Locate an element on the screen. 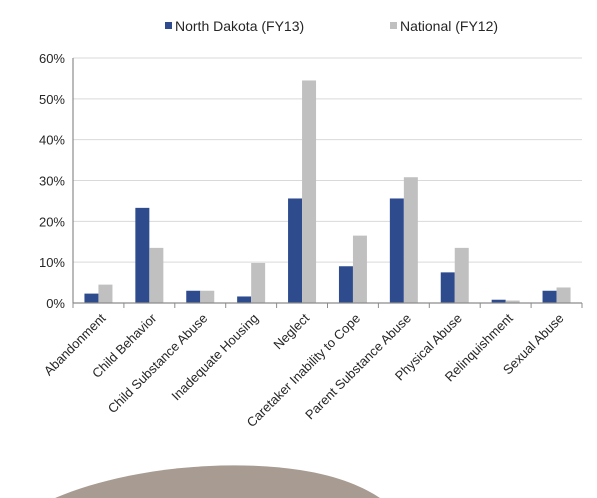 This screenshot has height=498, width=597. legend-label: National (FY12) is located at coordinates (449, 26).